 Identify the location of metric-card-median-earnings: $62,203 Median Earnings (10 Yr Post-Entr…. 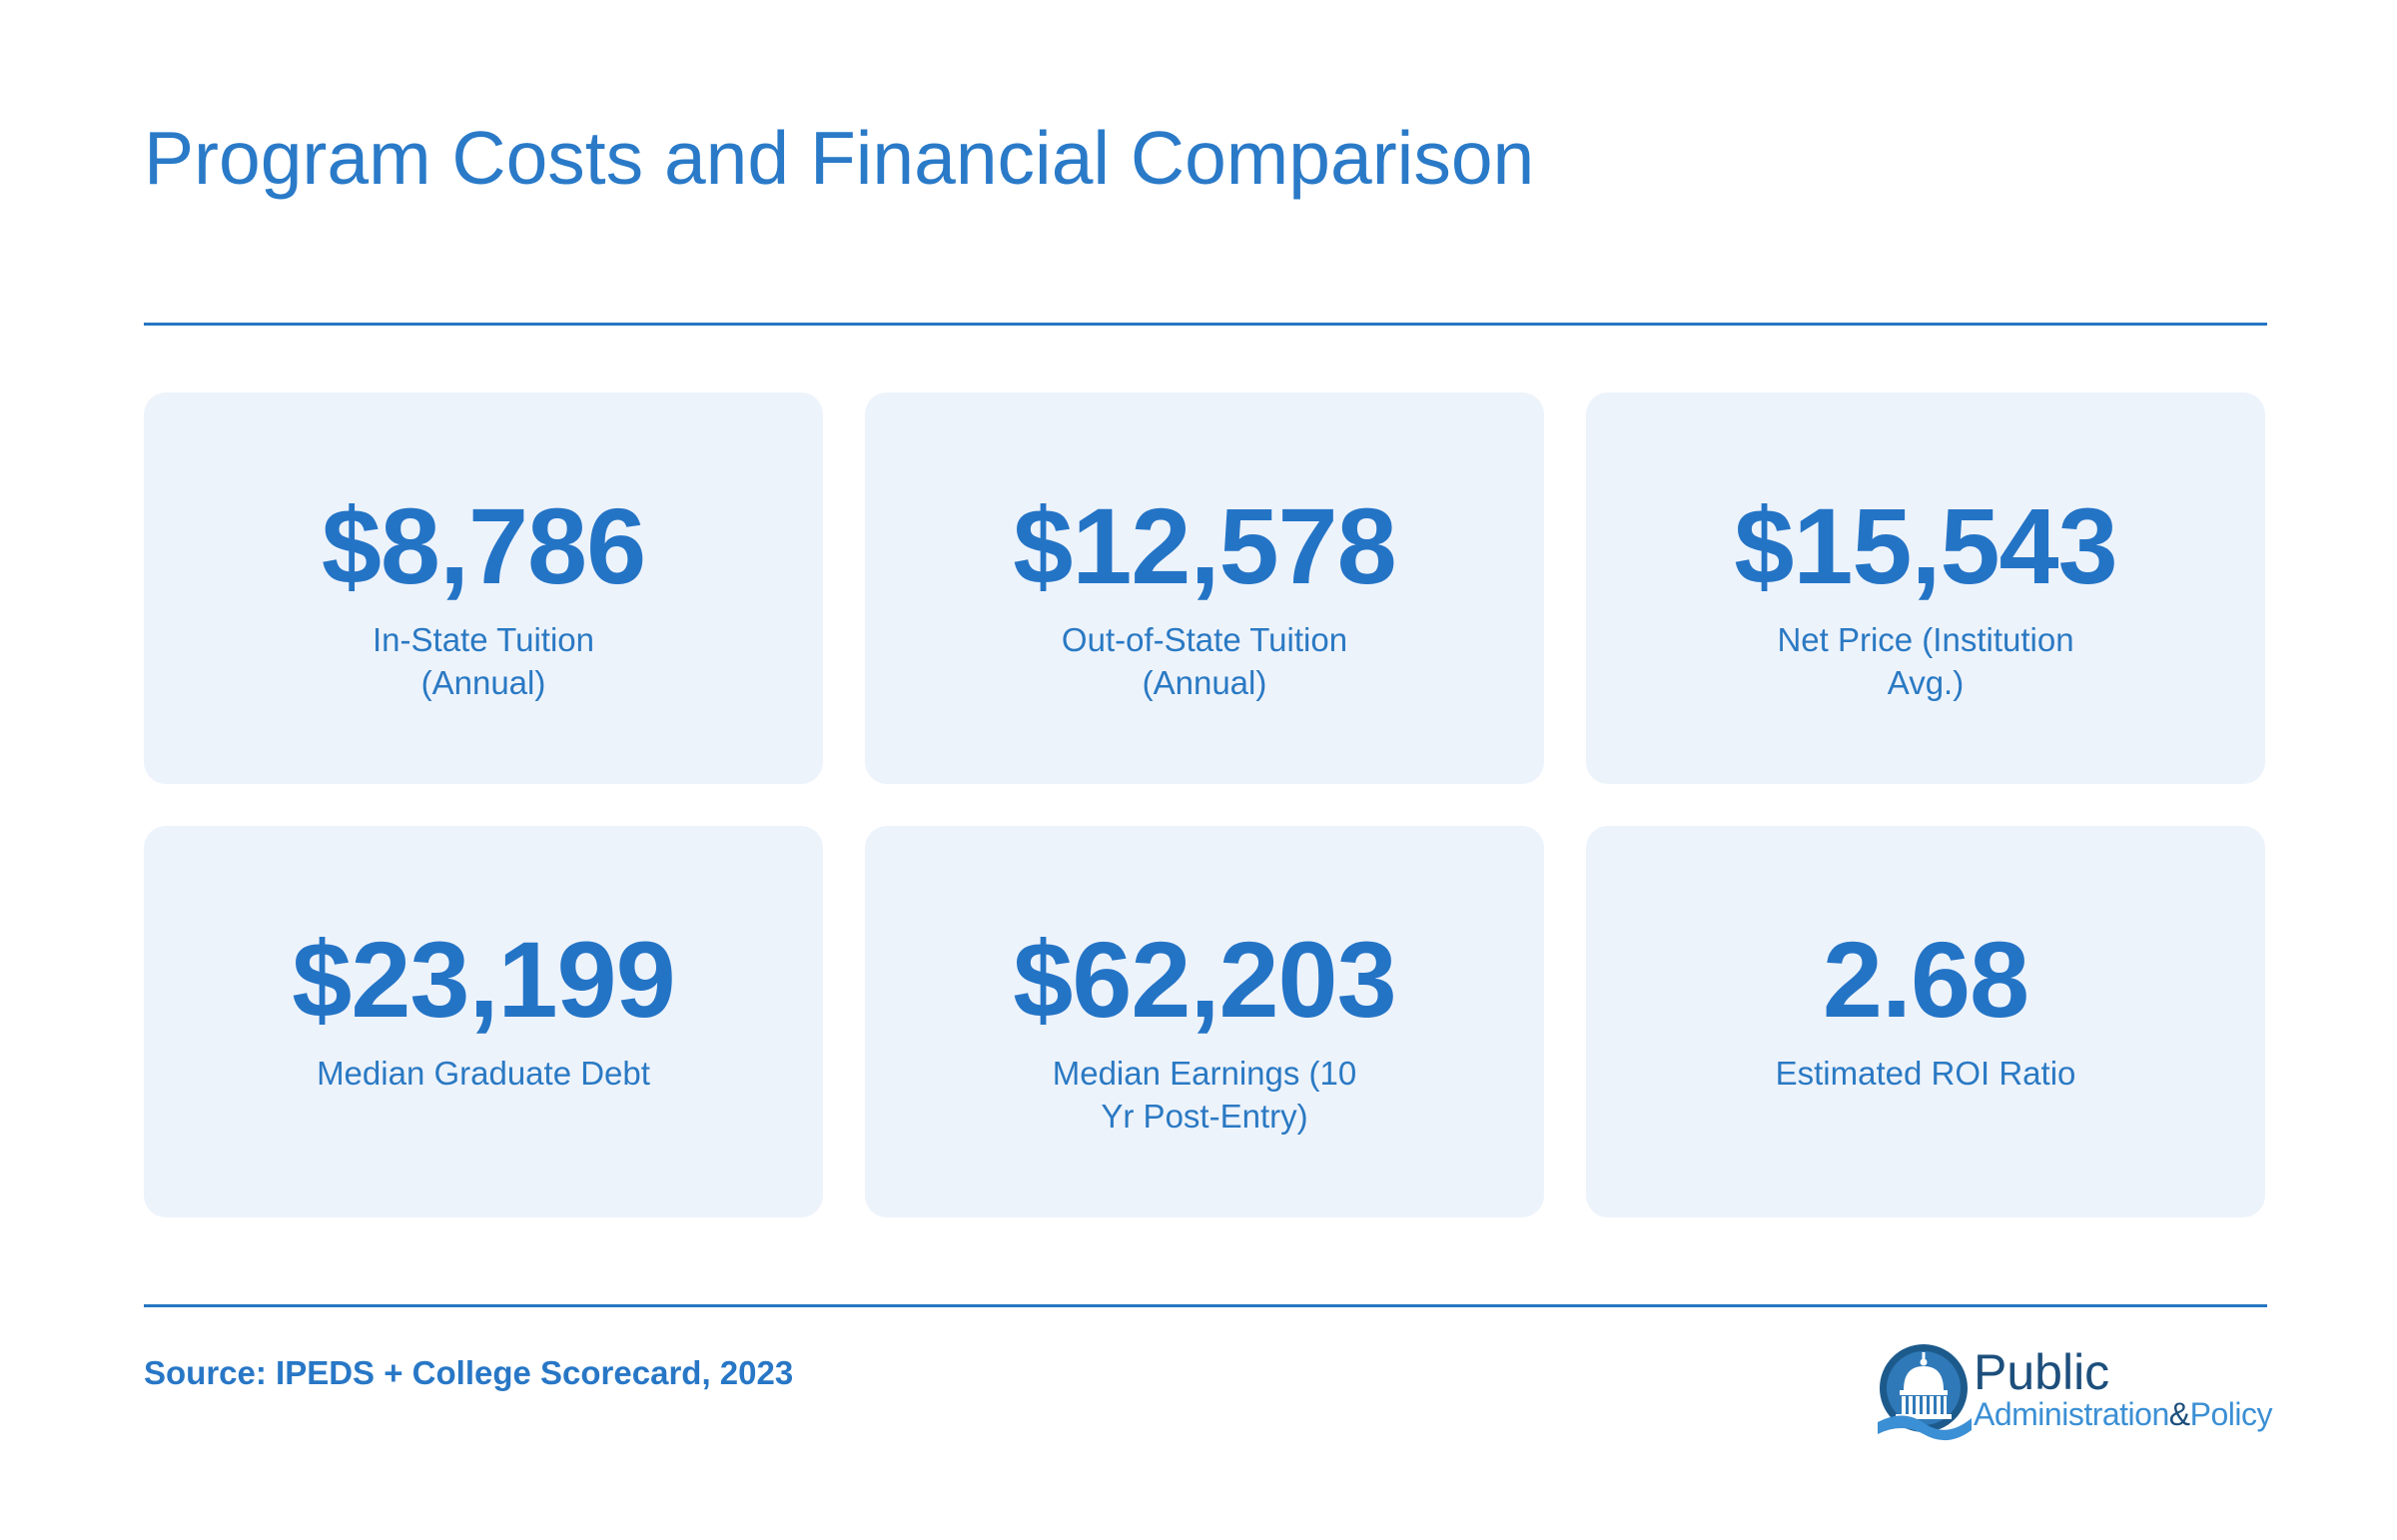
(1205, 1021).